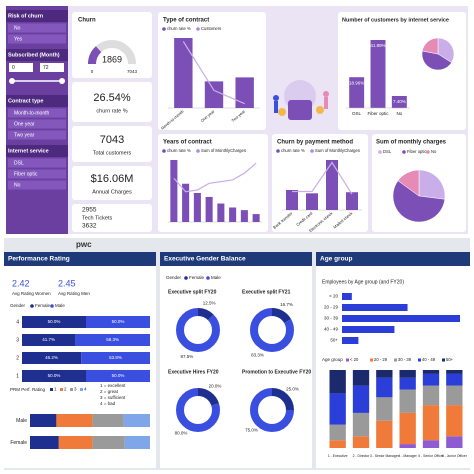 The height and width of the screenshot is (474, 474). What do you see at coordinates (432, 184) in the screenshot?
I see `pie-slice` at bounding box center [432, 184].